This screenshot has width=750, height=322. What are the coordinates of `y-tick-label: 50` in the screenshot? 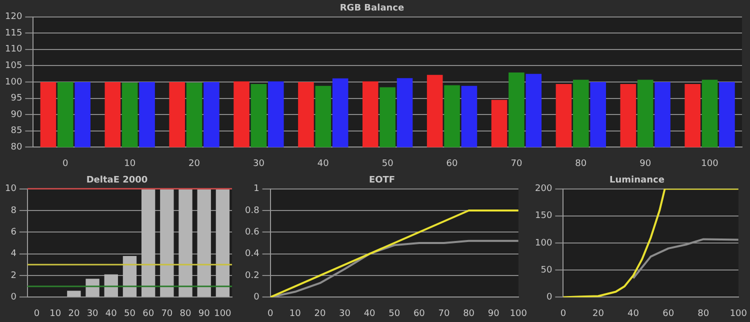 It's located at (546, 270).